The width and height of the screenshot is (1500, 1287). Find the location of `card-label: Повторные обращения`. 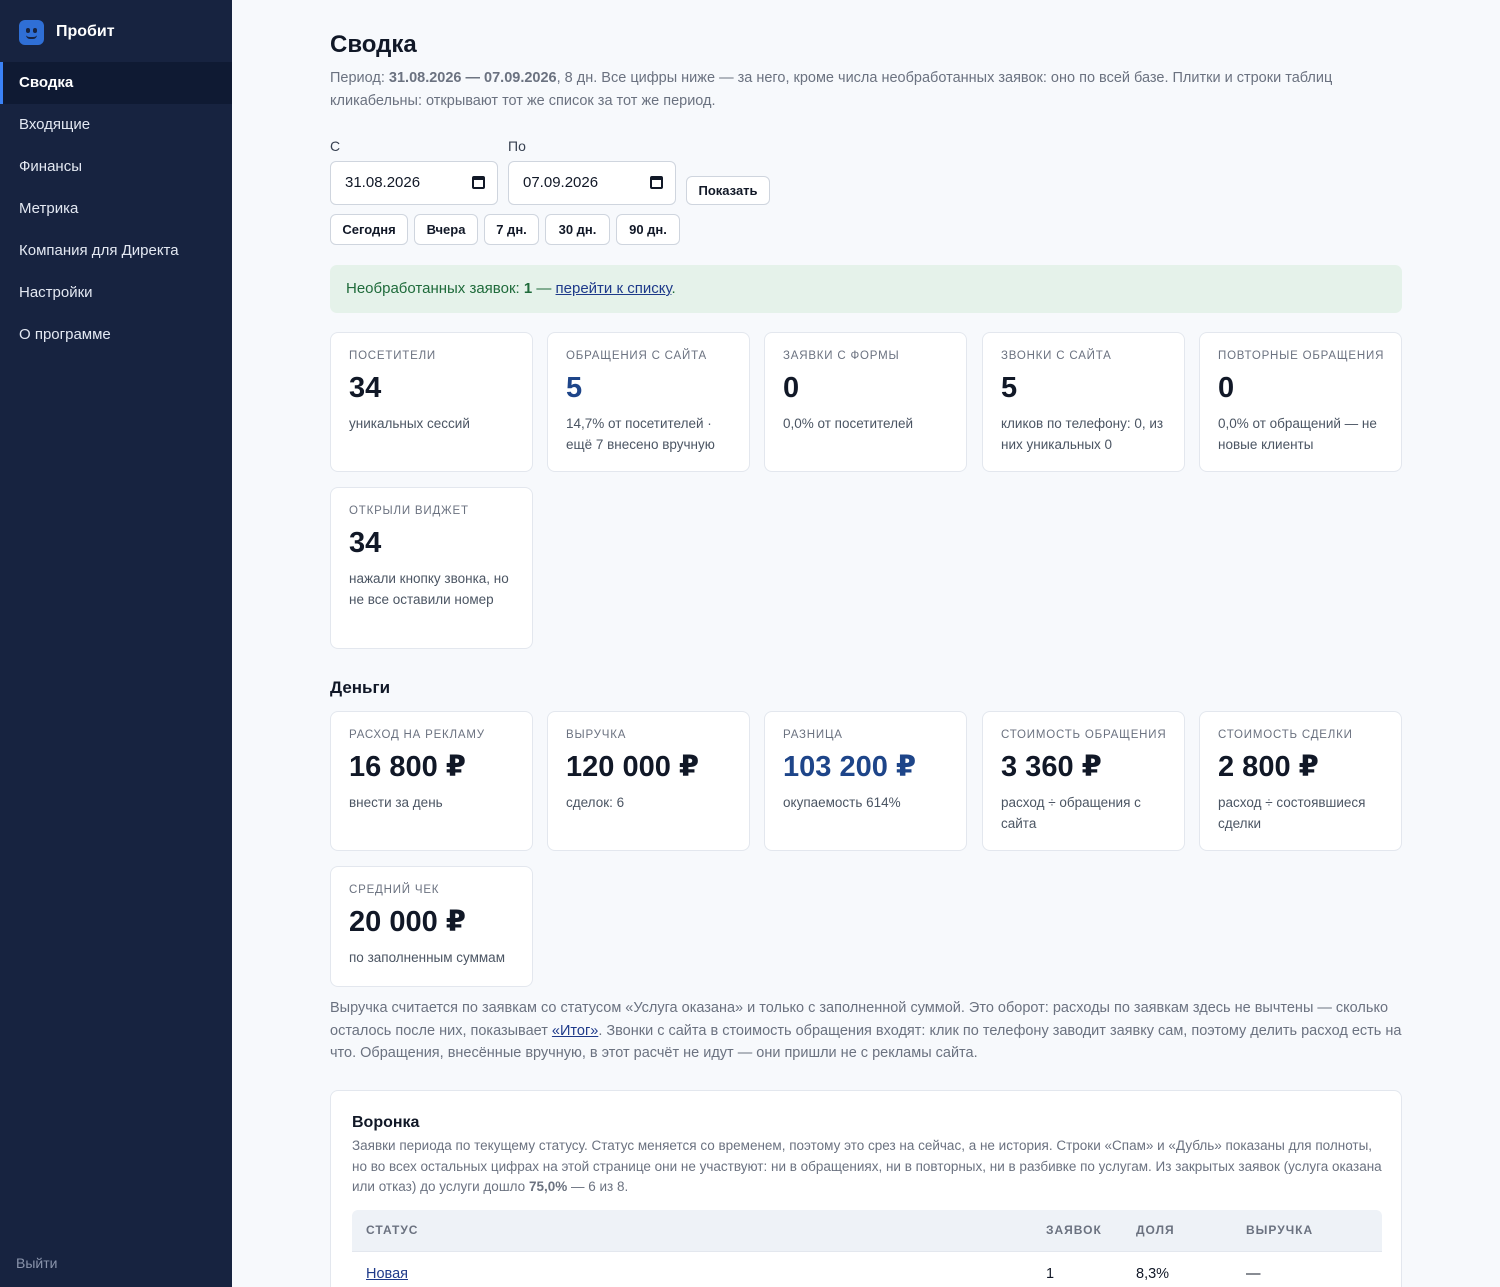

card-label: Повторные обращения is located at coordinates (1301, 356).